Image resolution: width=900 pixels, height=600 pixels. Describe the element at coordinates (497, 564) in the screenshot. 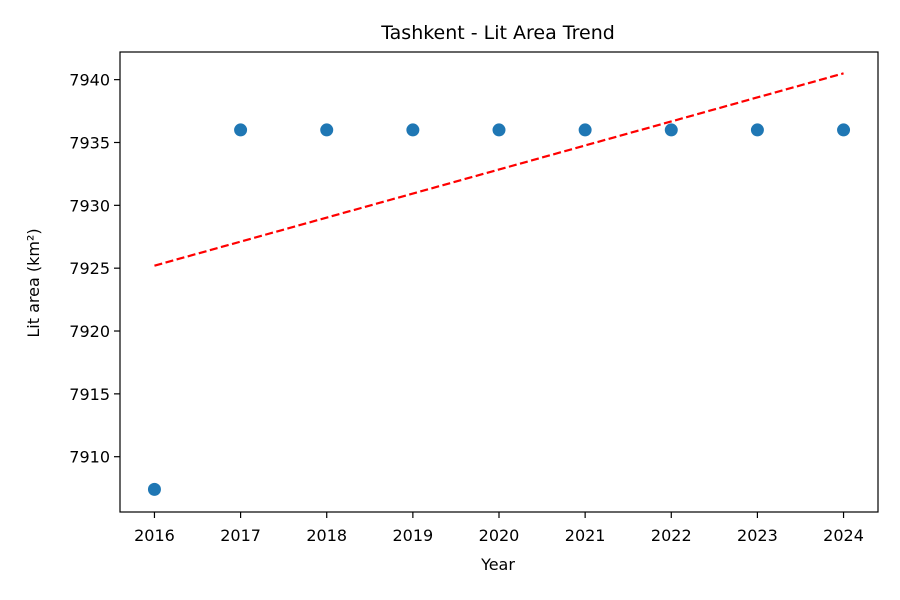

I see `x-axis-label: Year` at that location.